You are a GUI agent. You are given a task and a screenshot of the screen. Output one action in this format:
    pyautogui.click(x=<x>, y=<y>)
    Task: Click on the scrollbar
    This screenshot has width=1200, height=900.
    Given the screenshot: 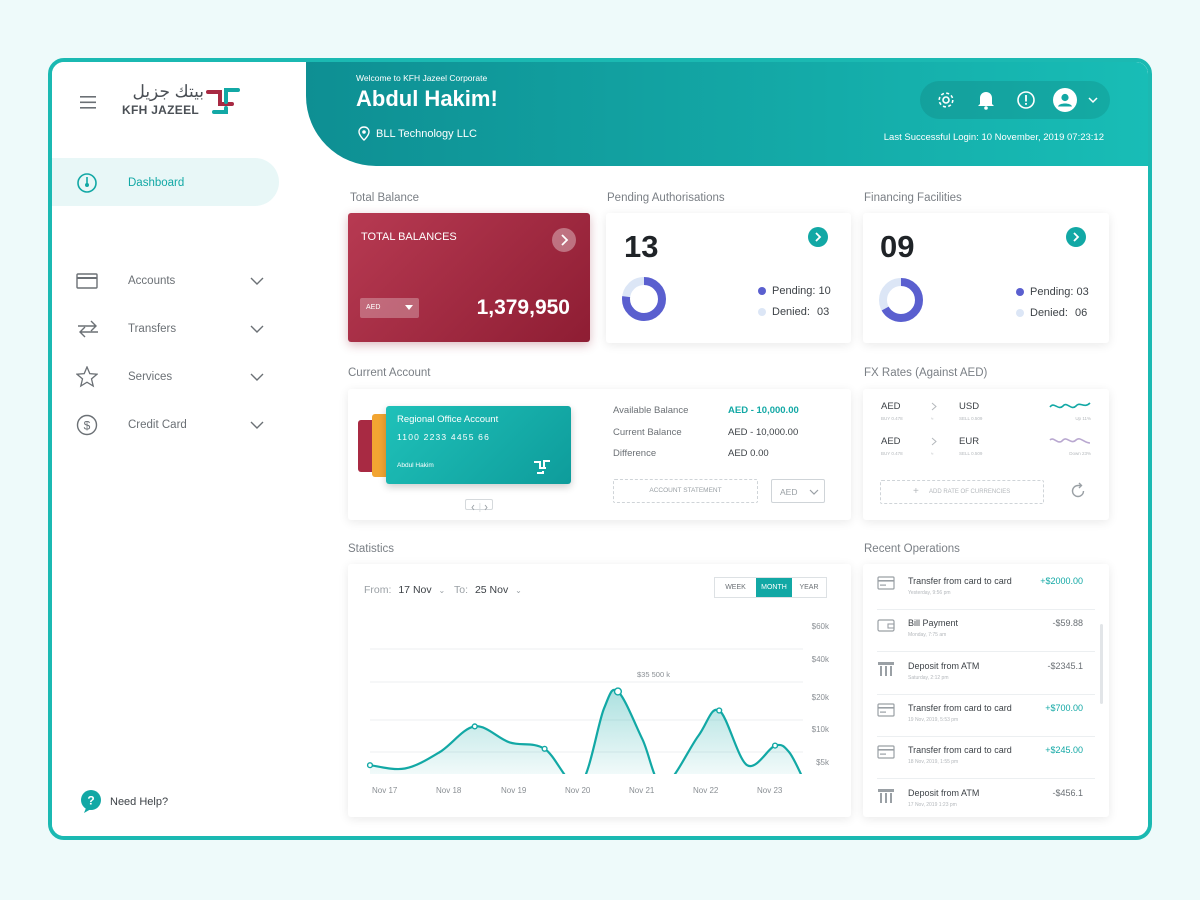 What is the action you would take?
    pyautogui.click(x=1101, y=664)
    